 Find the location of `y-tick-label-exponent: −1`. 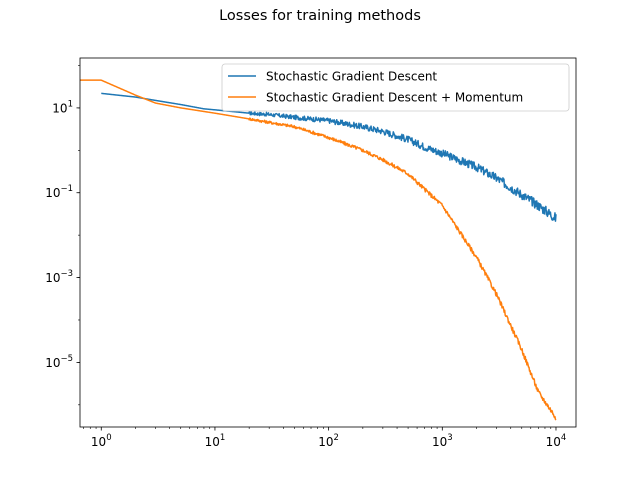

y-tick-label-exponent: −1 is located at coordinates (66, 189).